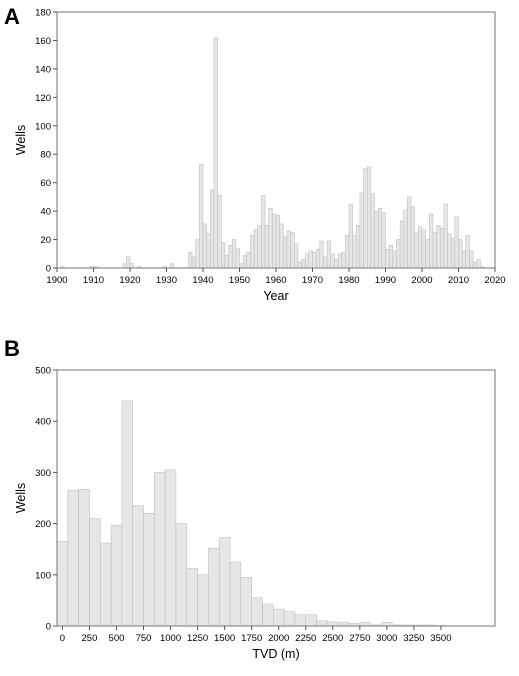 The width and height of the screenshot is (519, 676). What do you see at coordinates (170, 638) in the screenshot?
I see `x-tick-label: 1000` at bounding box center [170, 638].